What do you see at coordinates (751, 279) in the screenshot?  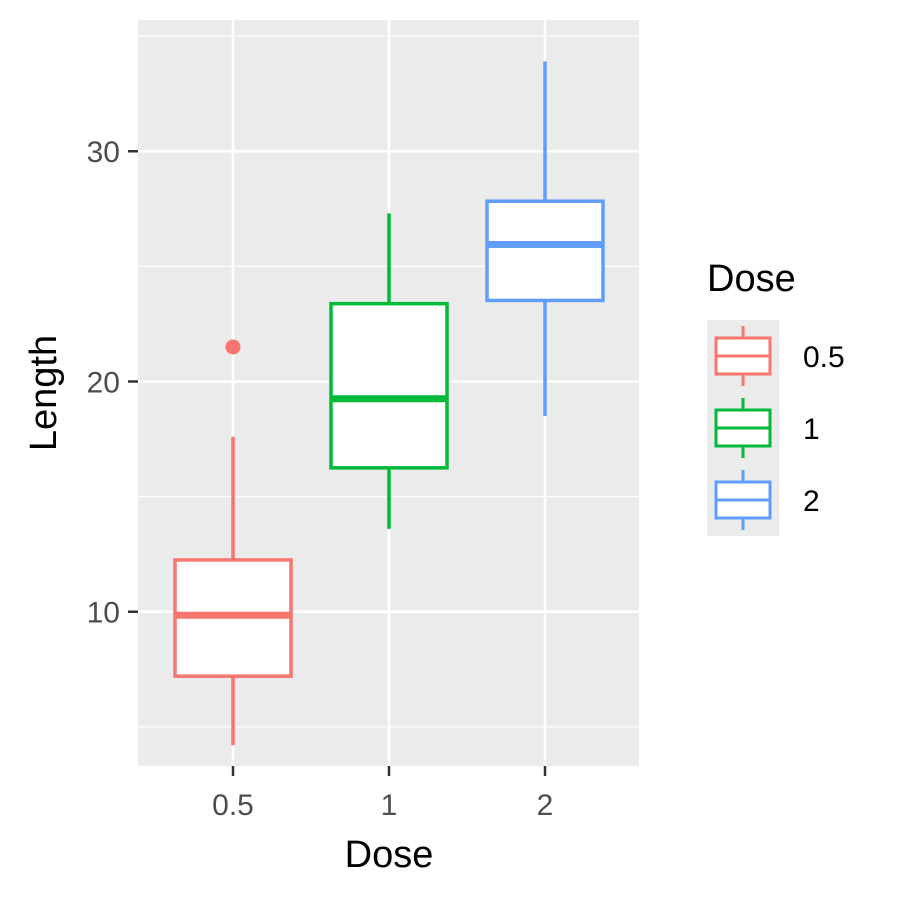 I see `legend-title: Dose` at bounding box center [751, 279].